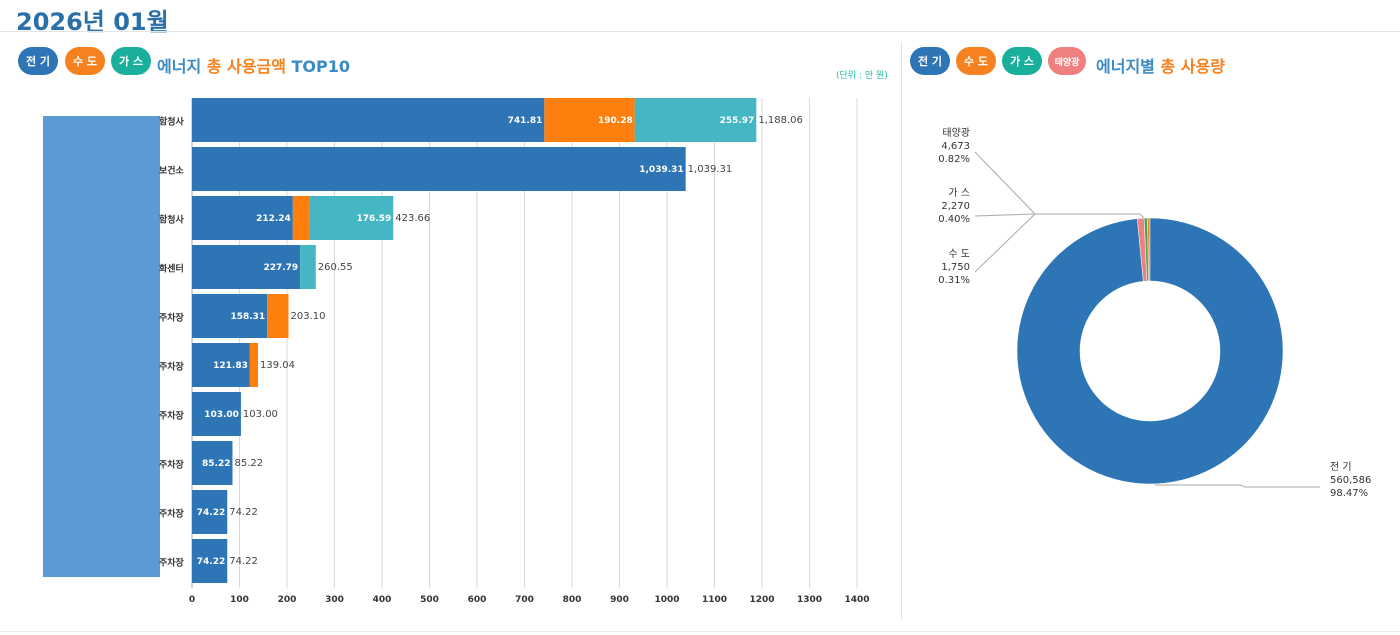  What do you see at coordinates (246, 66) in the screenshot?
I see `title-highlight: 총 사용금액` at bounding box center [246, 66].